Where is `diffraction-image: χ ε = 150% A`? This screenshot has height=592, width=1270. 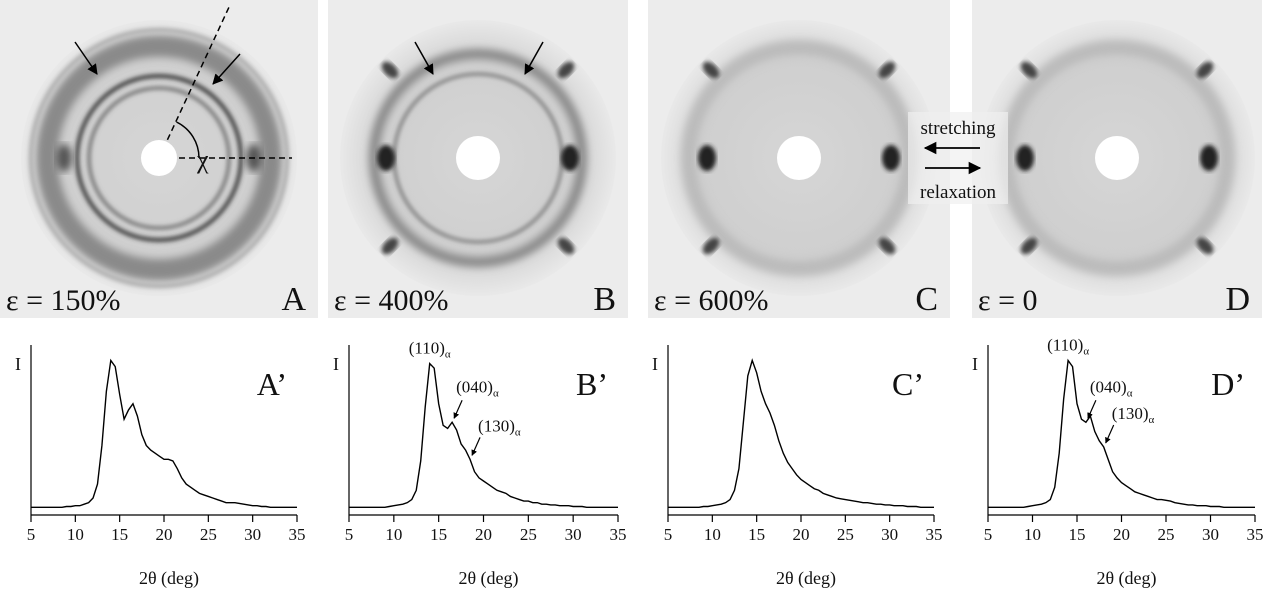
diffraction-image: χ ε = 150% A is located at coordinates (159, 159).